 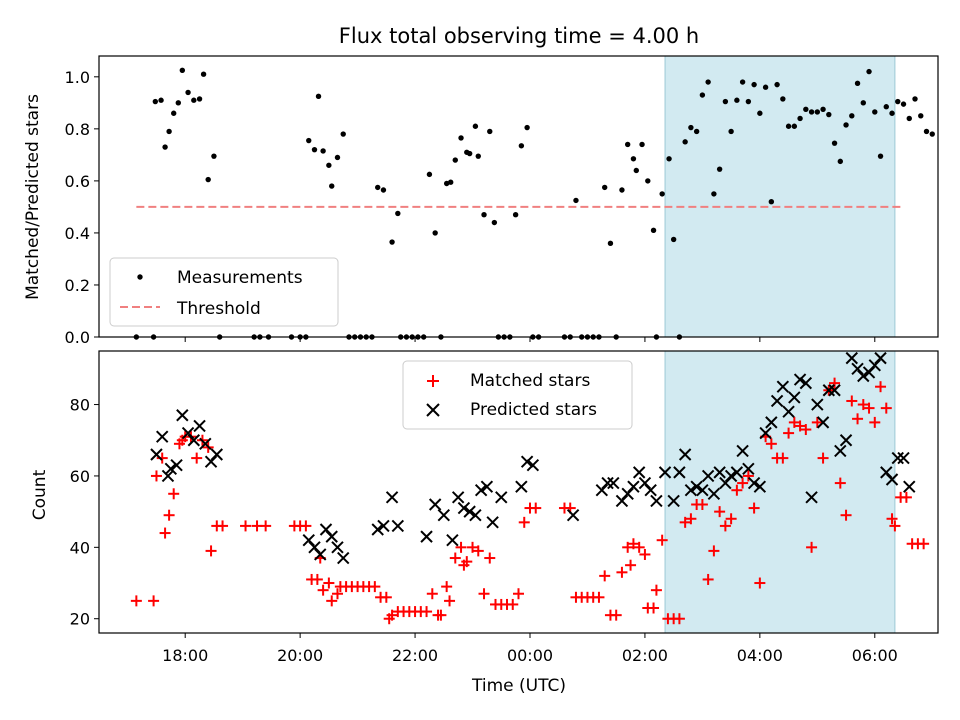 What do you see at coordinates (77, 77) in the screenshot?
I see `ratio-ytick-label: 1.0` at bounding box center [77, 77].